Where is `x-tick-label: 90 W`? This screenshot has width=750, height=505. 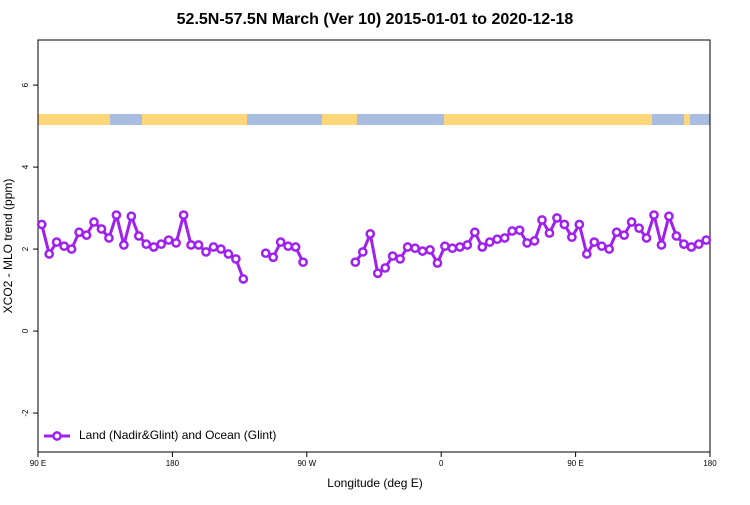
x-tick-label: 90 W is located at coordinates (306, 463).